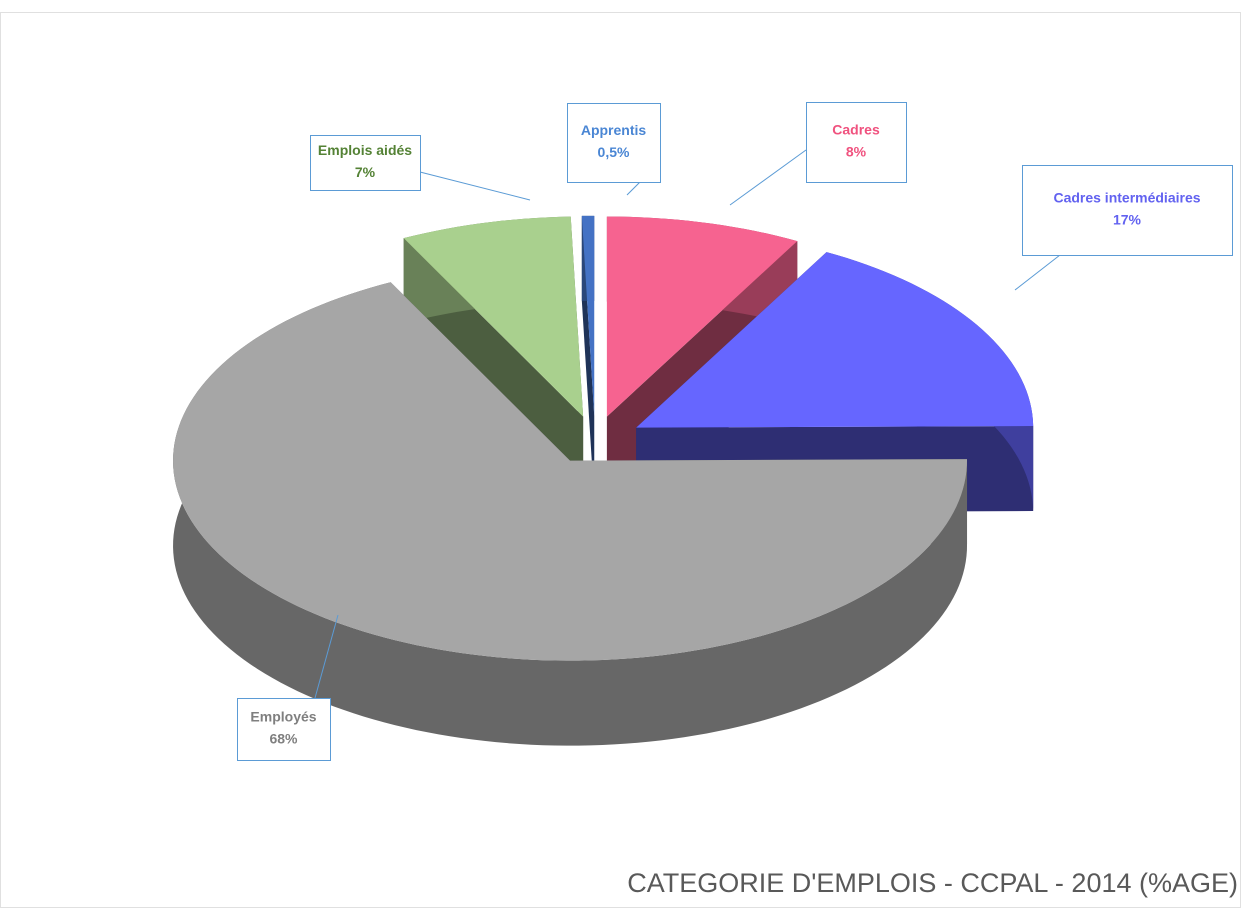 The height and width of the screenshot is (909, 1242). What do you see at coordinates (365, 172) in the screenshot?
I see `value-label: 7%` at bounding box center [365, 172].